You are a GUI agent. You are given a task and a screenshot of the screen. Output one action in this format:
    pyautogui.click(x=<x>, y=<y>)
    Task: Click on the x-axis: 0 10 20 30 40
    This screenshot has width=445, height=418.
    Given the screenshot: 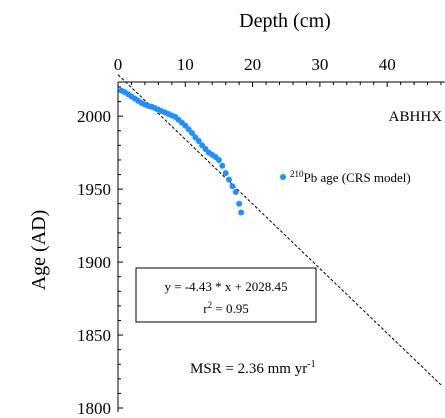 What is the action you would take?
    pyautogui.click(x=279, y=71)
    